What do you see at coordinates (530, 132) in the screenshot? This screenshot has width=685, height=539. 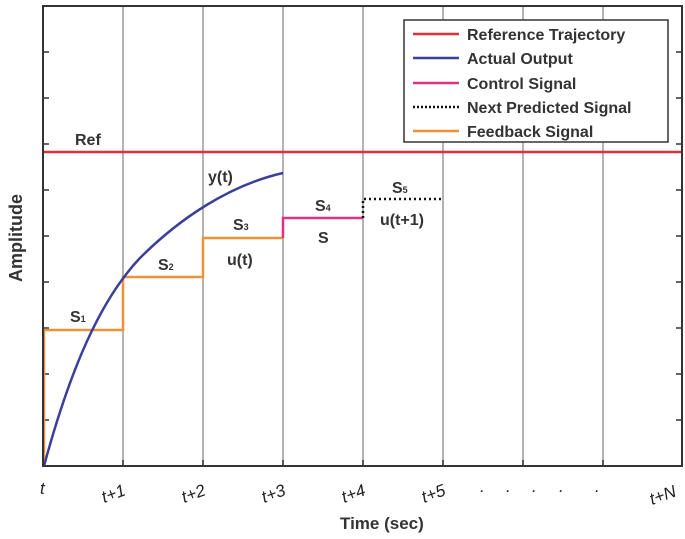 I see `legend-feedback: Feedback Signal` at bounding box center [530, 132].